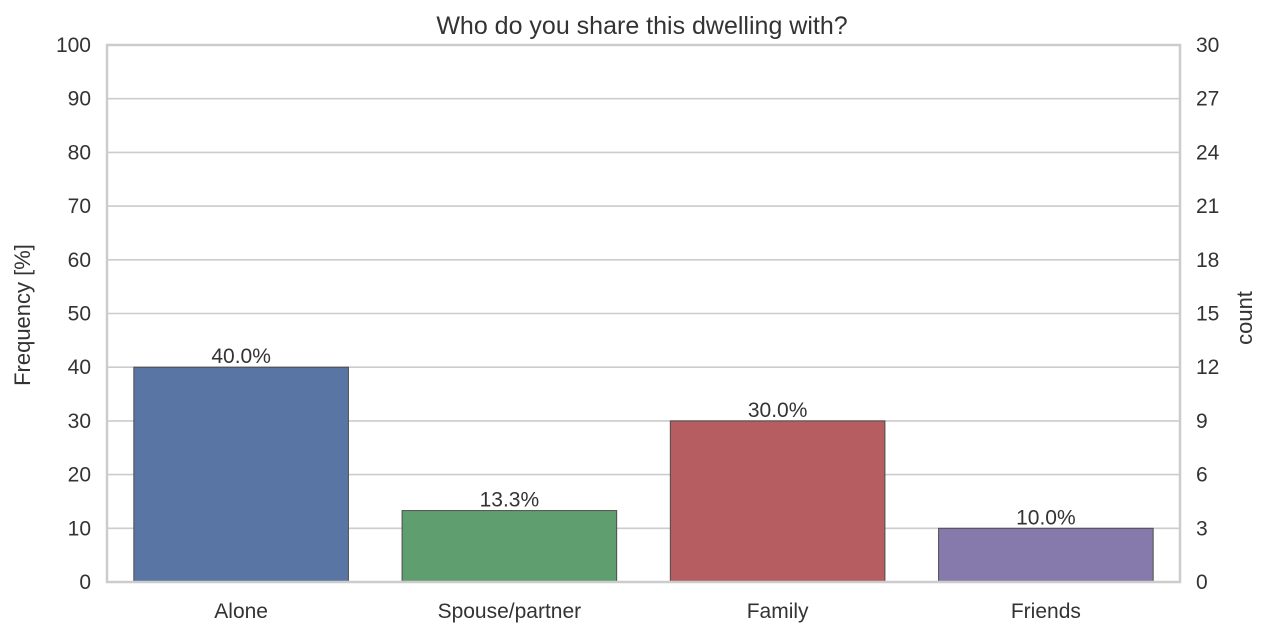 The height and width of the screenshot is (633, 1265). What do you see at coordinates (1202, 582) in the screenshot?
I see `y2-tick-label: 0` at bounding box center [1202, 582].